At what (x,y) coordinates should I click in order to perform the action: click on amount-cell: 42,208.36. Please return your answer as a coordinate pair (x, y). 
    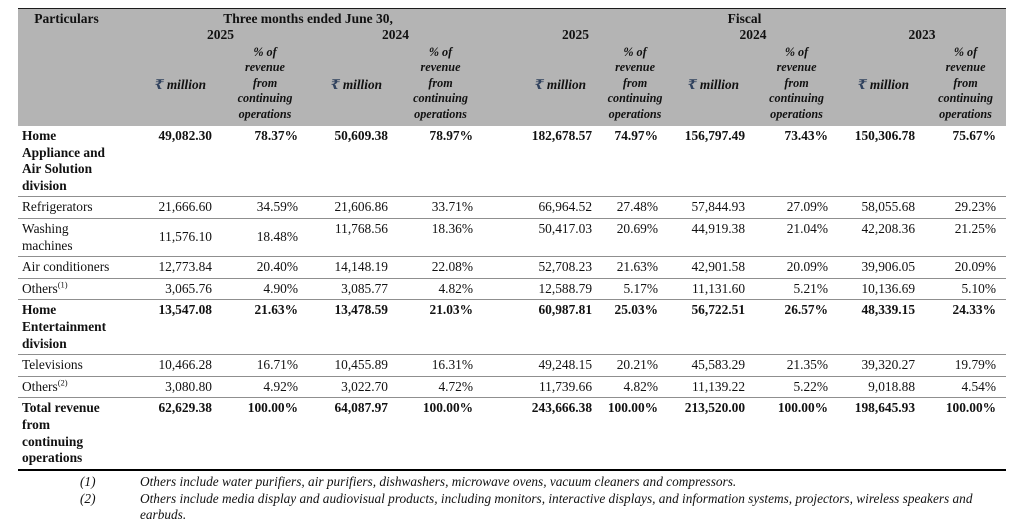
    Looking at the image, I should click on (888, 228).